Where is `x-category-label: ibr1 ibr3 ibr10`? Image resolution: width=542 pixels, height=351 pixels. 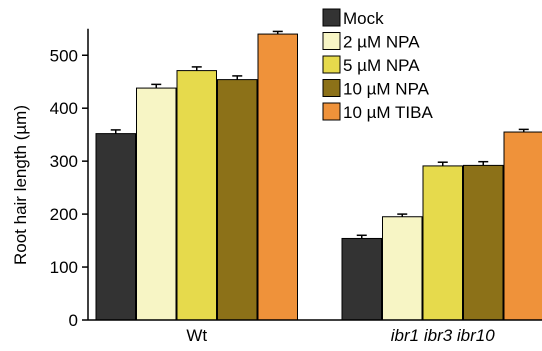
x-category-label: ibr1 ibr3 ibr10 is located at coordinates (443, 335).